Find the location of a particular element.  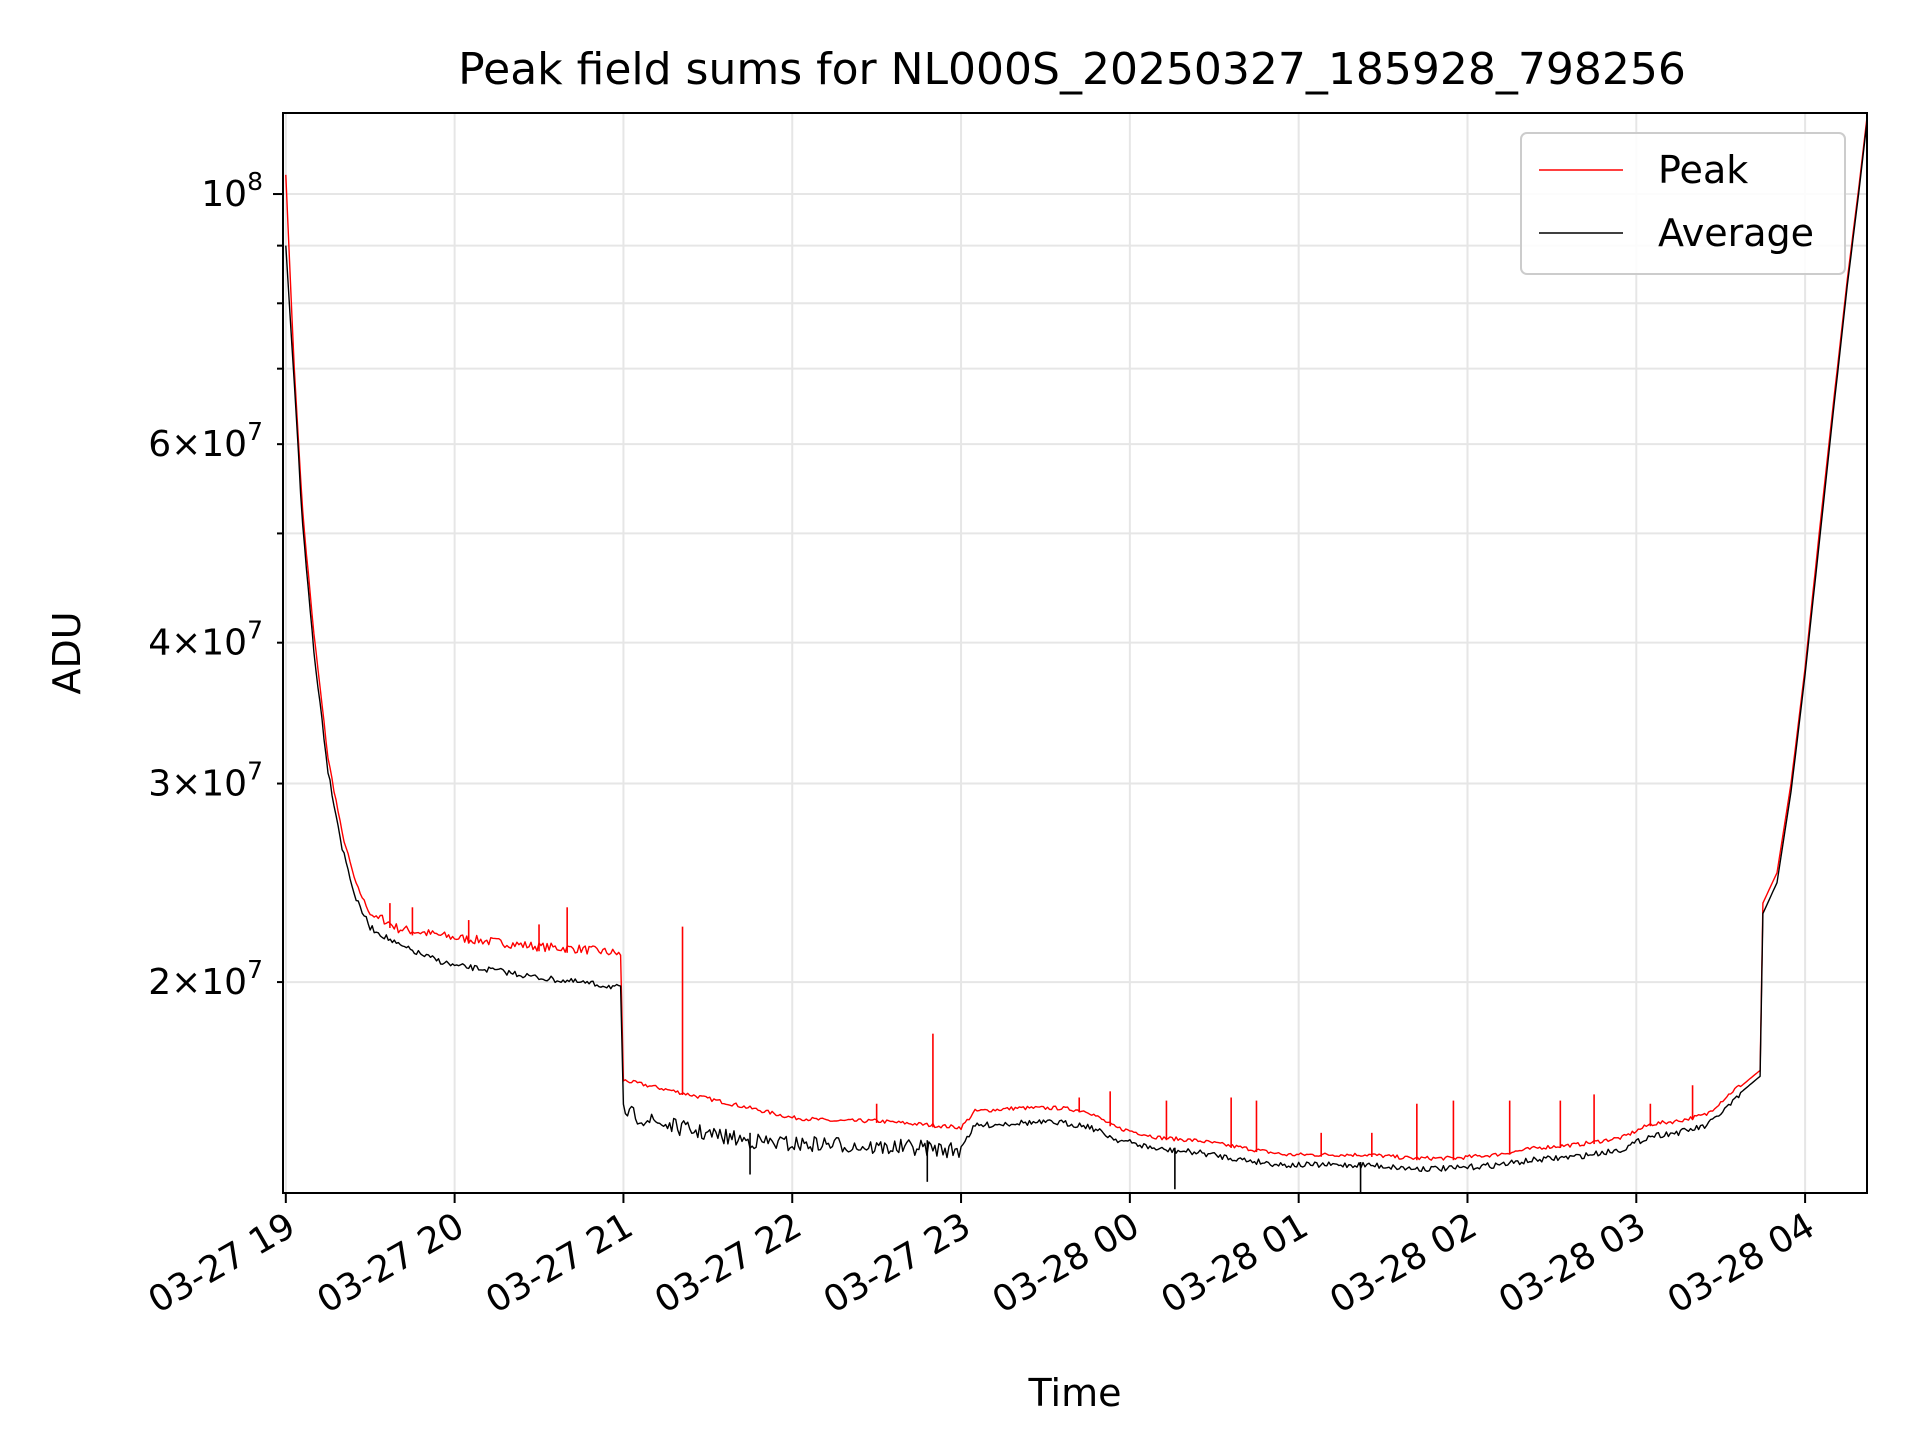

y-tick-label: 2×107 is located at coordinates (205, 979).